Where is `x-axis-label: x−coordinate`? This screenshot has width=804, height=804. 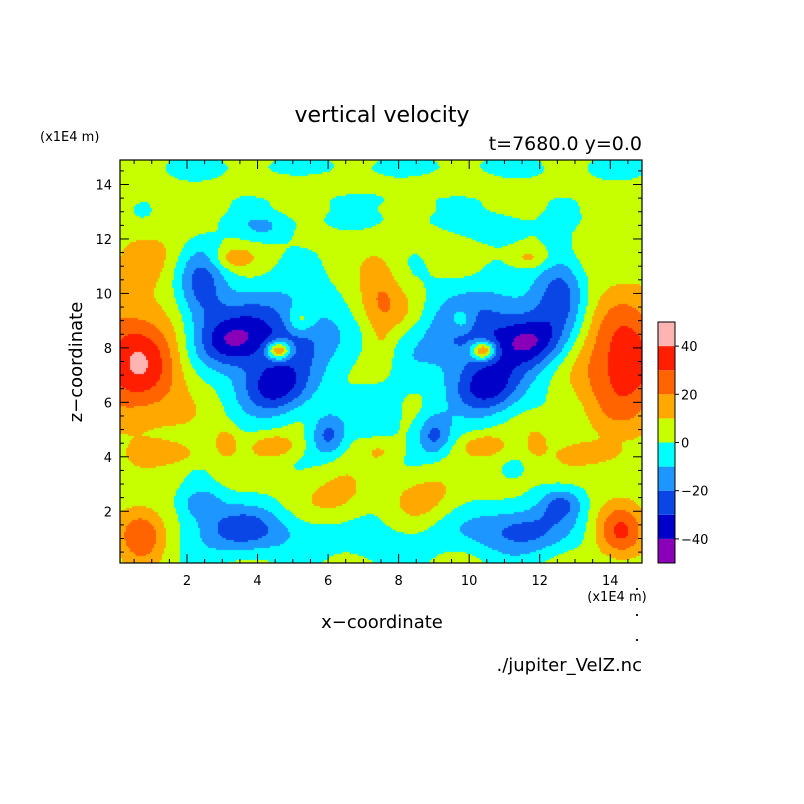 x-axis-label: x−coordinate is located at coordinates (382, 622).